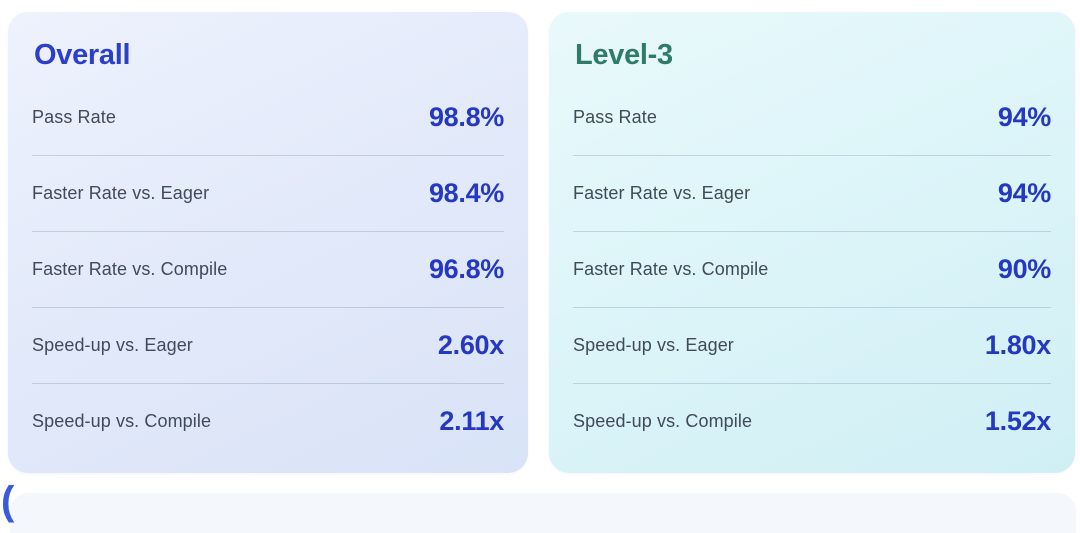 The width and height of the screenshot is (1080, 533). What do you see at coordinates (624, 55) in the screenshot?
I see `level-3-card-title: Level-3` at bounding box center [624, 55].